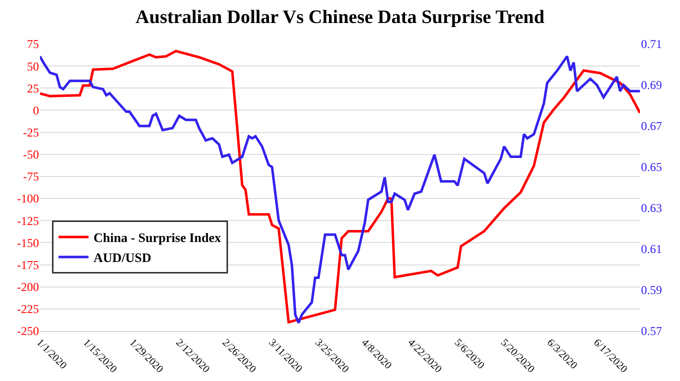 Image resolution: width=680 pixels, height=381 pixels. What do you see at coordinates (36, 110) in the screenshot?
I see `y-tick-label: 0` at bounding box center [36, 110].